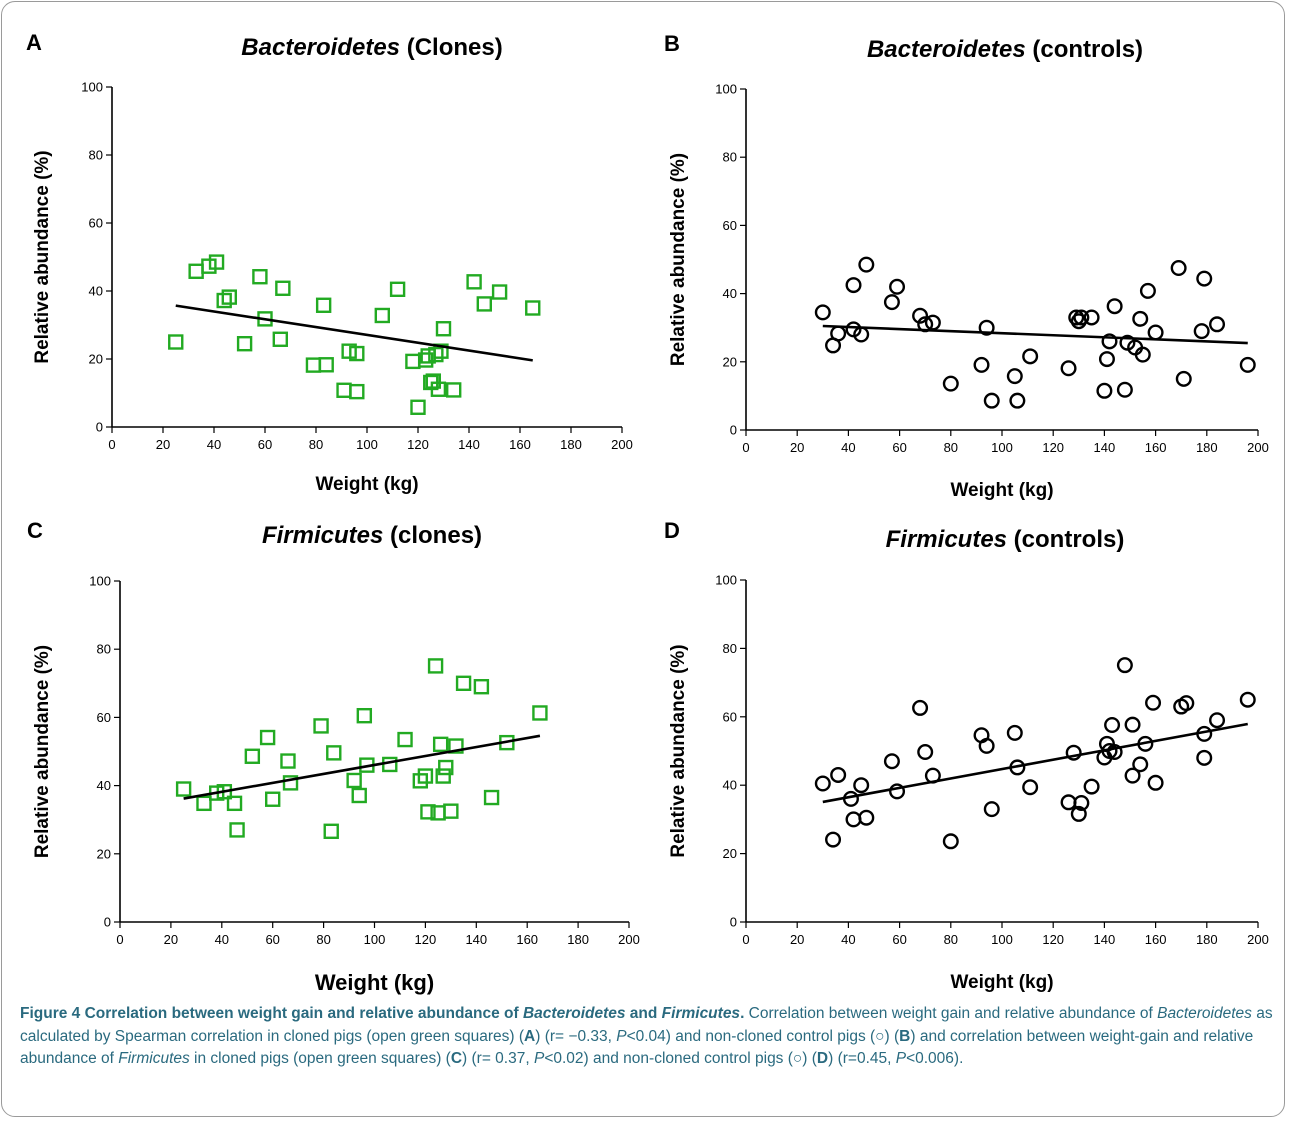 This screenshot has width=1290, height=1122. Describe the element at coordinates (92, 87) in the screenshot. I see `y-tick-label: 100` at that location.